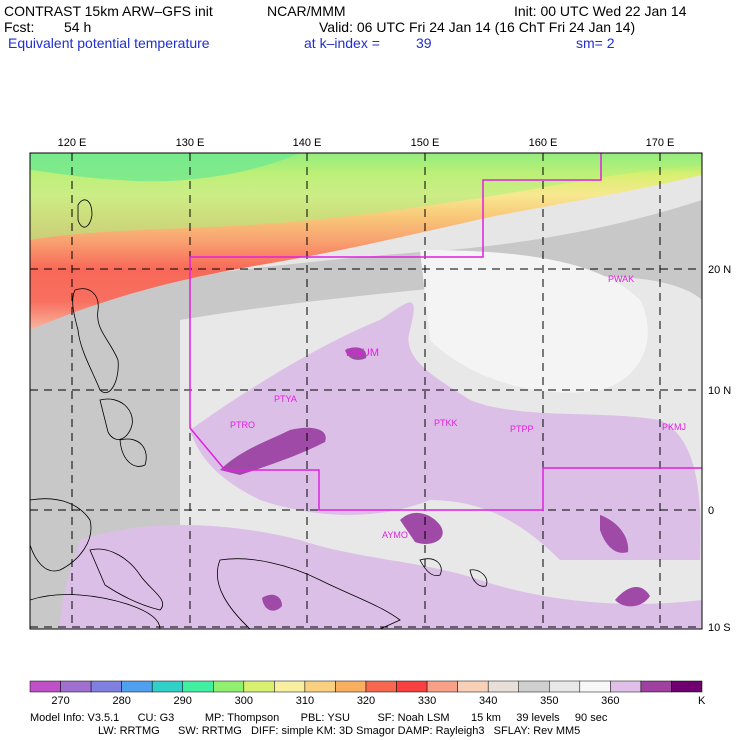 The image size is (740, 740). Describe the element at coordinates (549, 701) in the screenshot. I see `colorbar-tick-label: 350` at that location.